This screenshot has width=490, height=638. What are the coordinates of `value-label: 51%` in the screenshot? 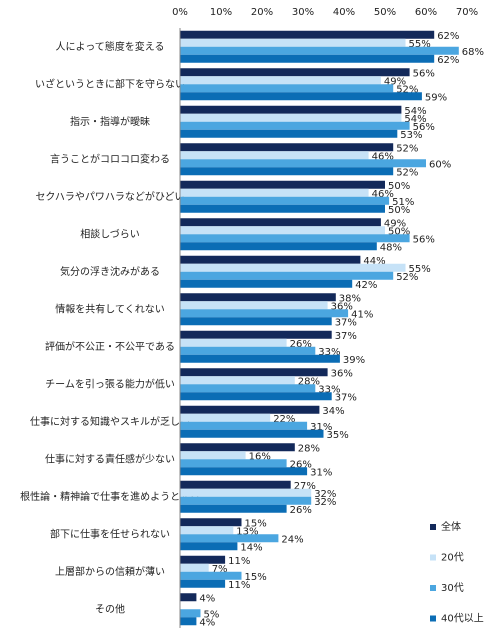 It's located at (403, 202).